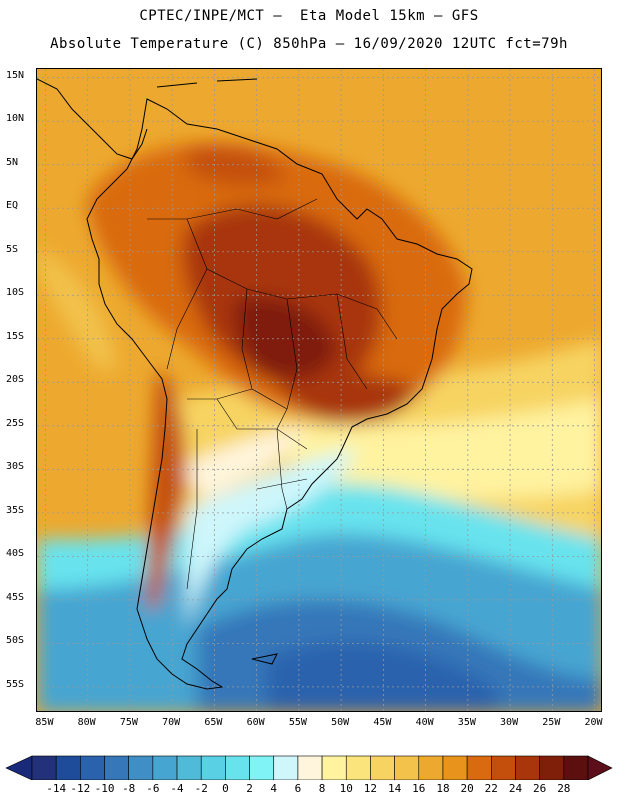  I want to click on colorbar-tick-label: 16, so click(419, 788).